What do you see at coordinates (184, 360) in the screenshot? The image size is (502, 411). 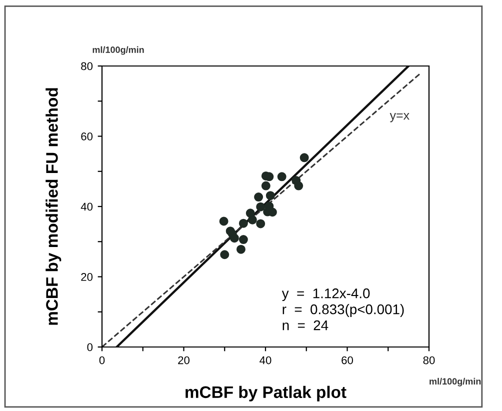 I see `x-tick-label: 20` at bounding box center [184, 360].